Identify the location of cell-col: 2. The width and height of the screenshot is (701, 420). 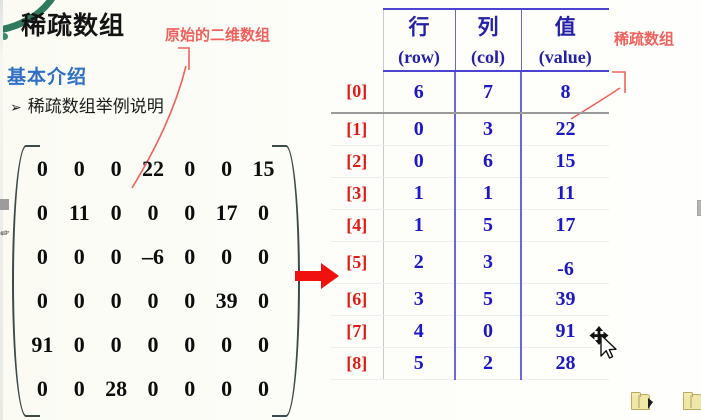
(487, 363).